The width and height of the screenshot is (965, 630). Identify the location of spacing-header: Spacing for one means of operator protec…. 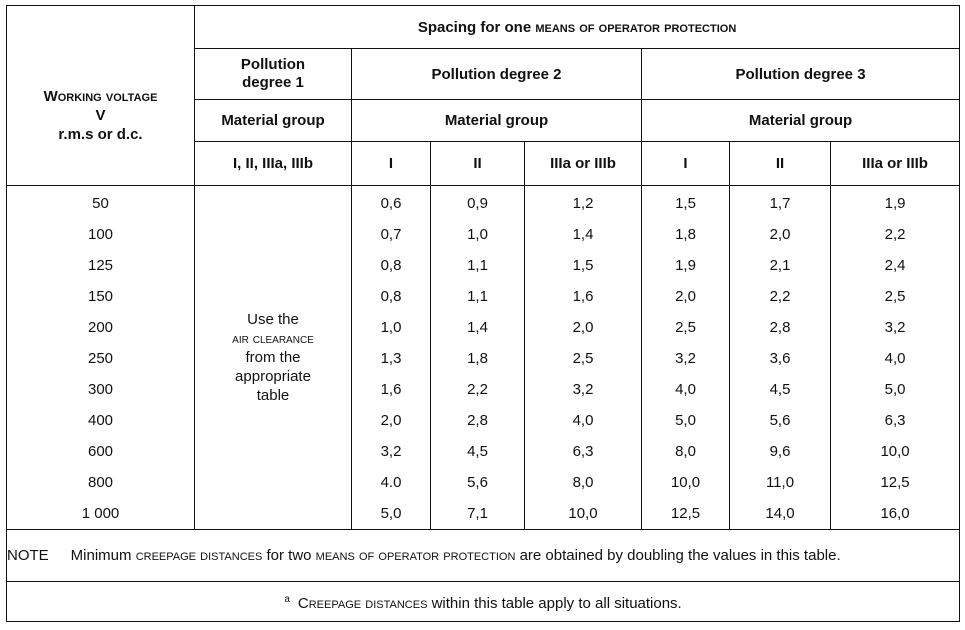
(577, 27).